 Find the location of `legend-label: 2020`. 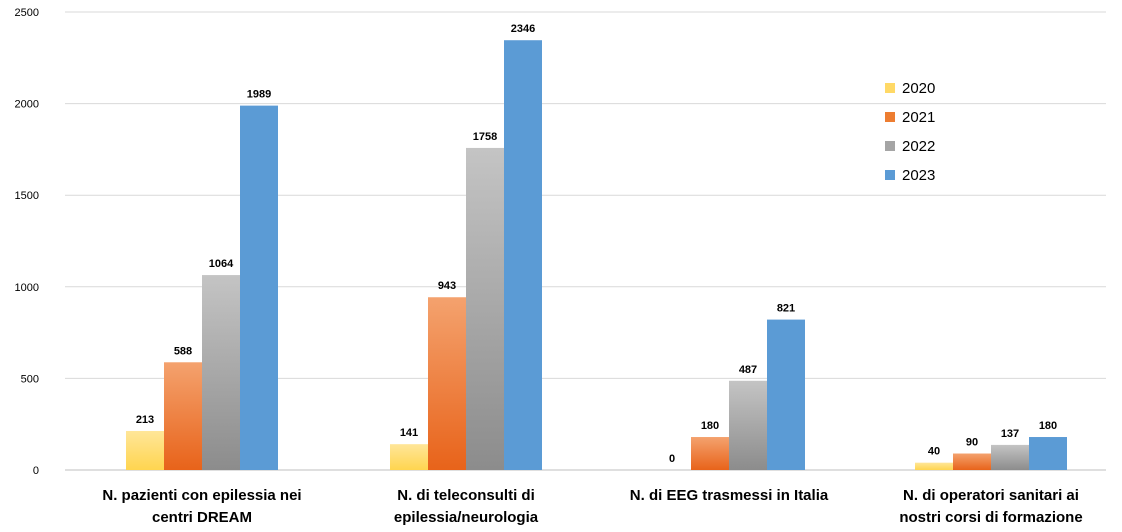

legend-label: 2020 is located at coordinates (918, 88).